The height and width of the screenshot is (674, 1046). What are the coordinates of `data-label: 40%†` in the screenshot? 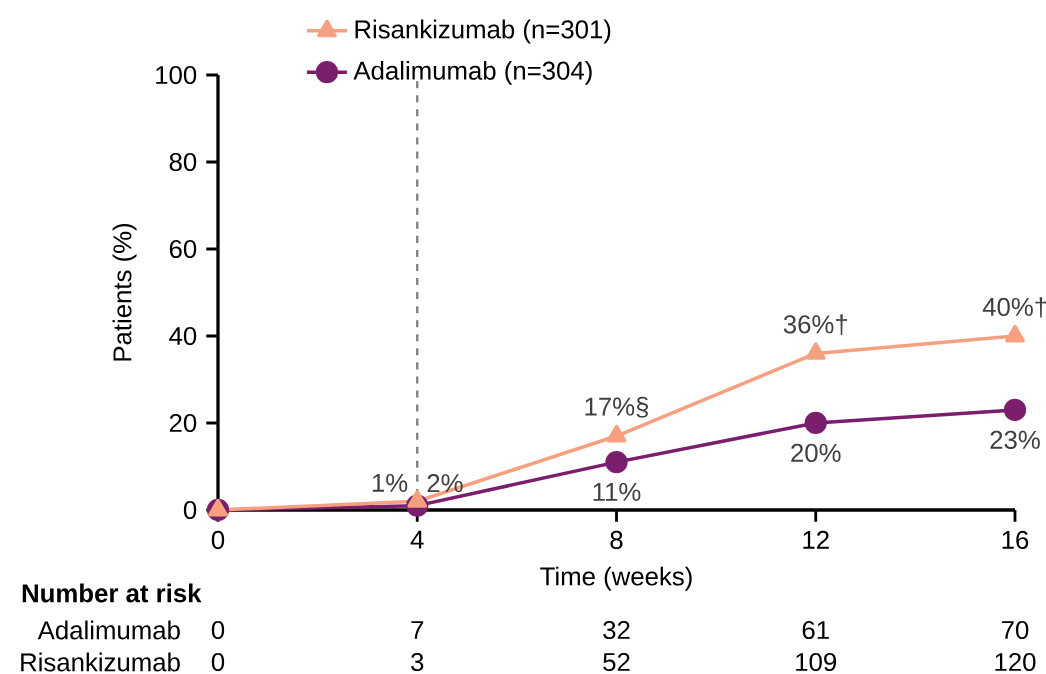 It's located at (1014, 307).